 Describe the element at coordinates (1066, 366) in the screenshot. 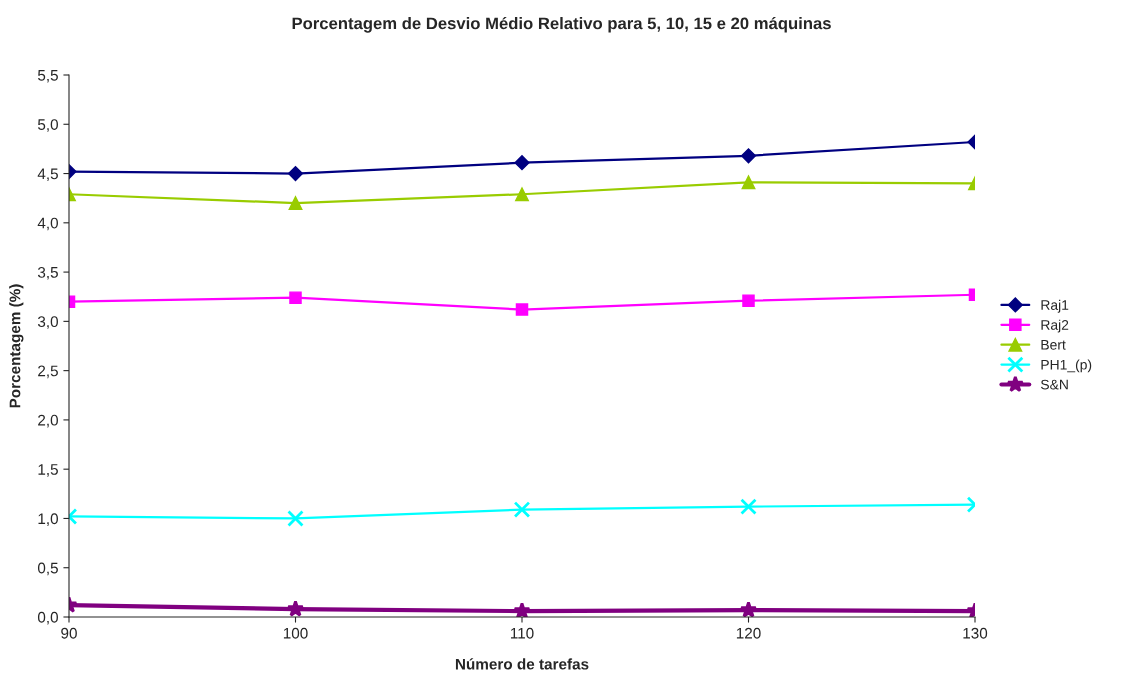

I see `legend-label: PH1_(p)` at that location.